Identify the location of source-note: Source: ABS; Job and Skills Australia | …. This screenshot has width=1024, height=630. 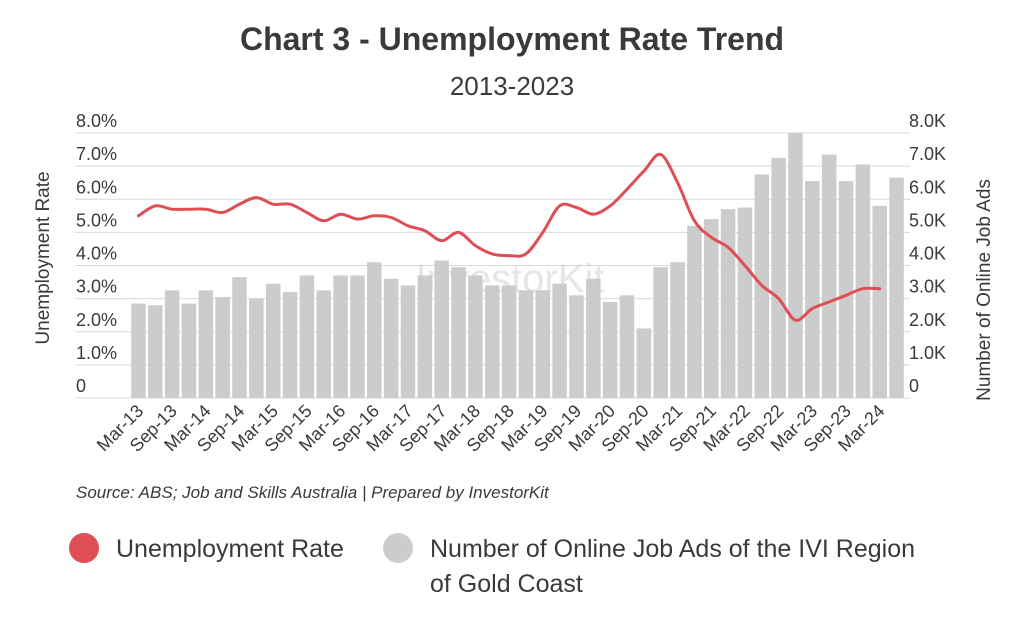
(313, 492).